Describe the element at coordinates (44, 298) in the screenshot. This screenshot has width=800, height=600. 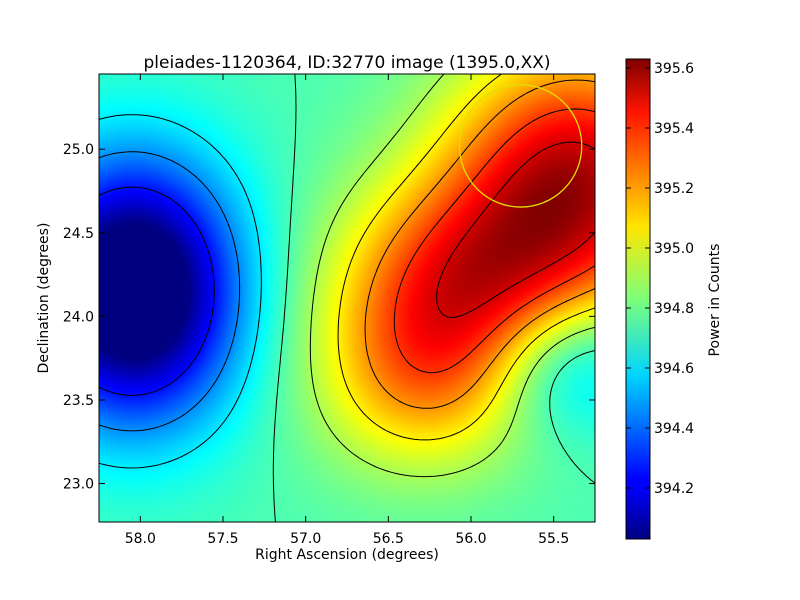
I see `y-axis-label: Declination (degrees)` at that location.